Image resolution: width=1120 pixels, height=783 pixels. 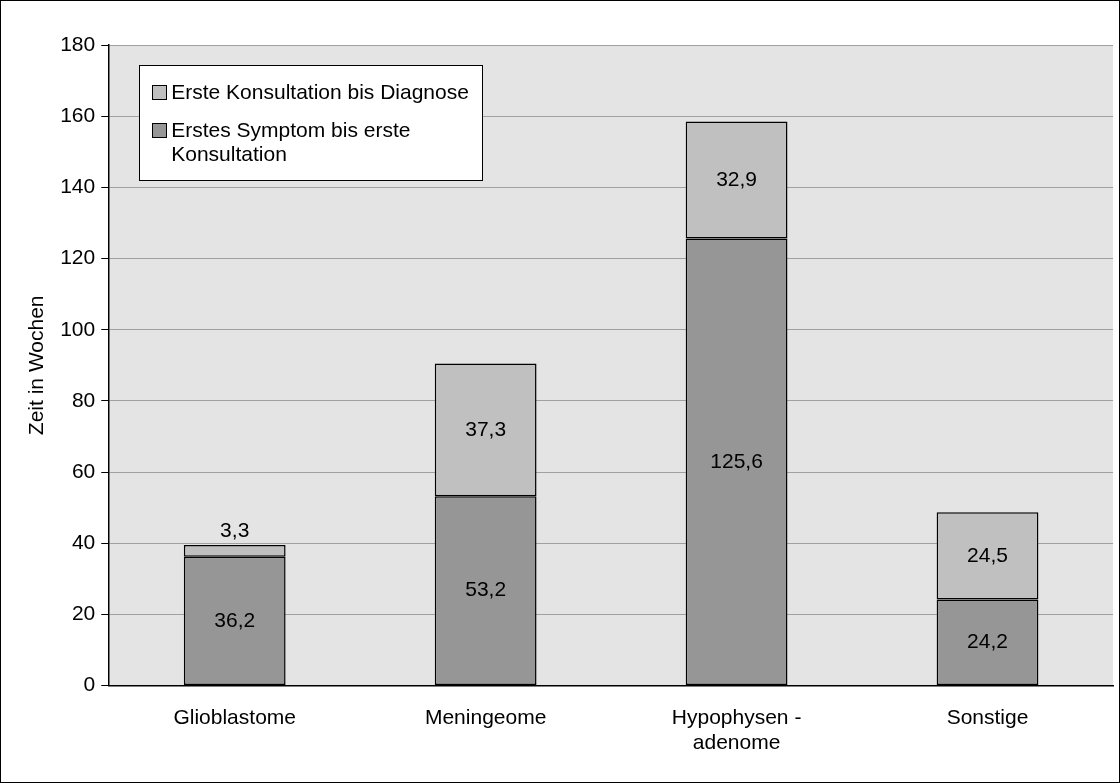 What do you see at coordinates (78, 257) in the screenshot?
I see `y-tick-label: 120` at bounding box center [78, 257].